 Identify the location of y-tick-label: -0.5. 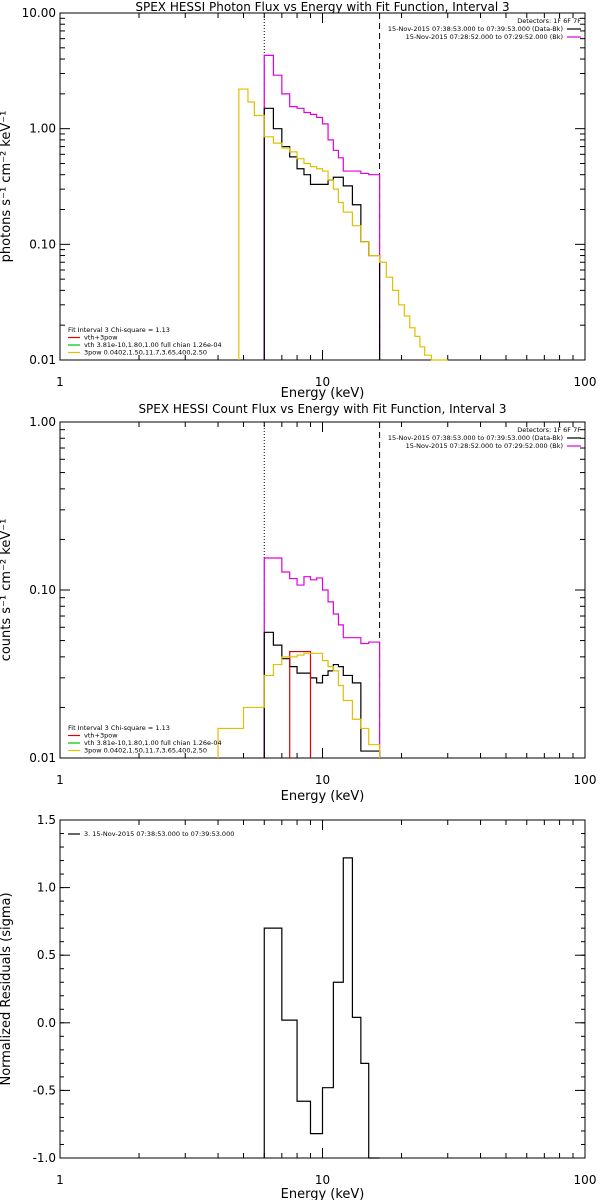
(44, 1090).